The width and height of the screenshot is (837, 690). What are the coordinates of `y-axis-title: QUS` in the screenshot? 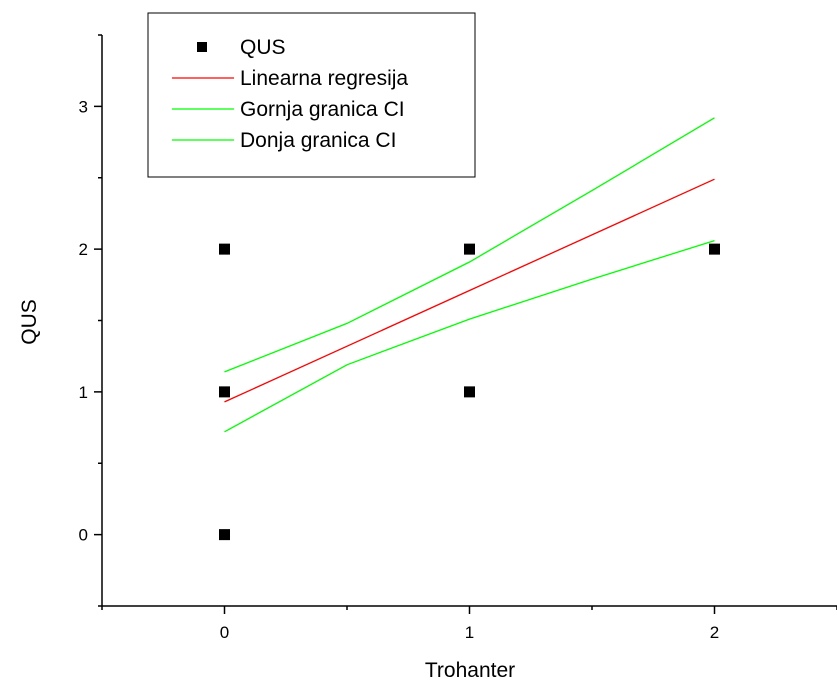 It's located at (29, 322).